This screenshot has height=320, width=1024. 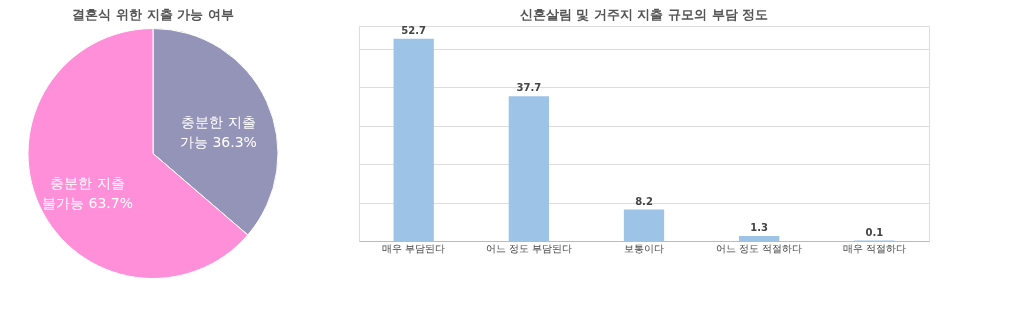 I want to click on data-label: 1.3, so click(x=759, y=228).